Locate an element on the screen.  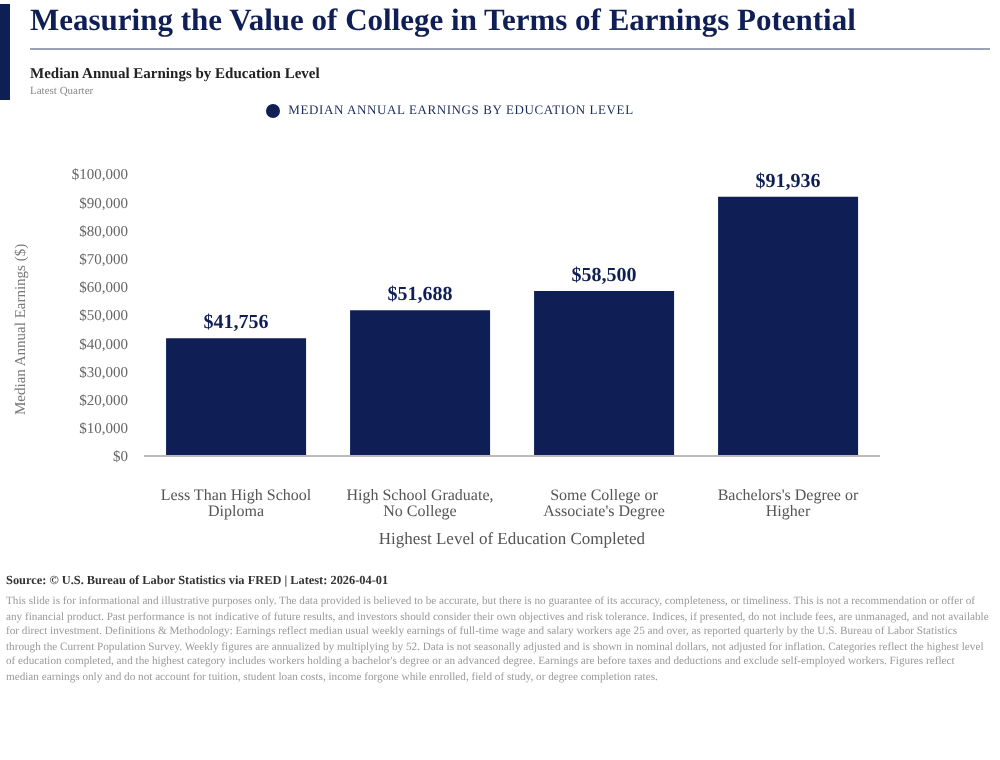
x-tick-label: Less Than High School Diploma is located at coordinates (236, 503).